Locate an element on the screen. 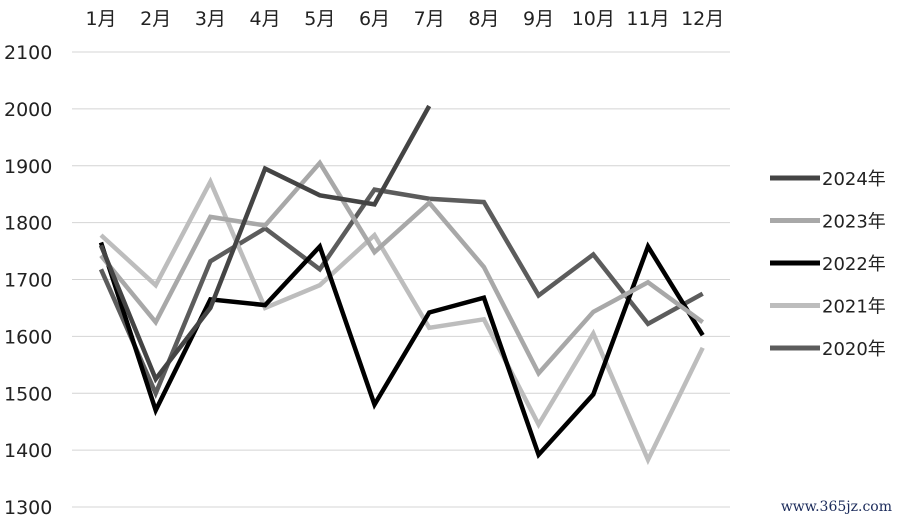  legend-label-3: 2021年 is located at coordinates (854, 307).